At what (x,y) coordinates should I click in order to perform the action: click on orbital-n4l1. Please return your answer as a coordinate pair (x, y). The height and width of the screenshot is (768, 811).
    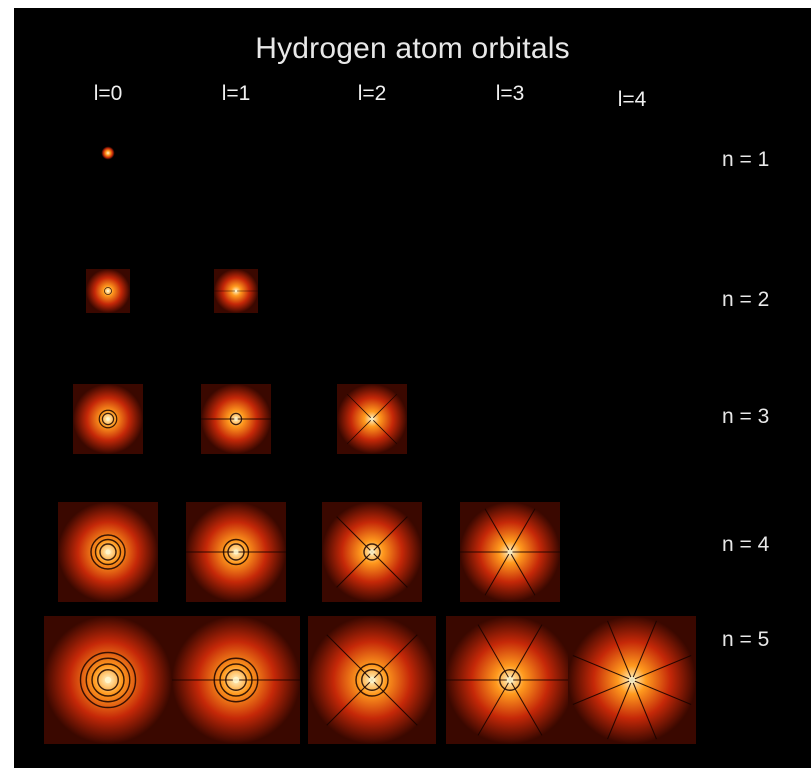
    Looking at the image, I should click on (236, 552).